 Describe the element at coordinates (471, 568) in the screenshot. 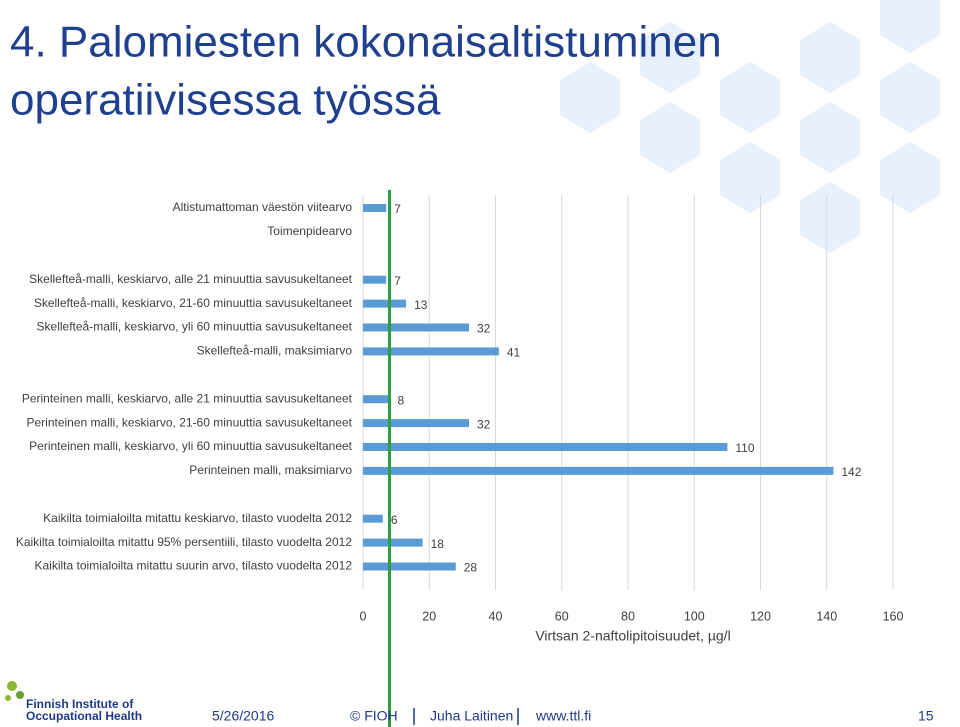

I see `value-label: 28` at that location.